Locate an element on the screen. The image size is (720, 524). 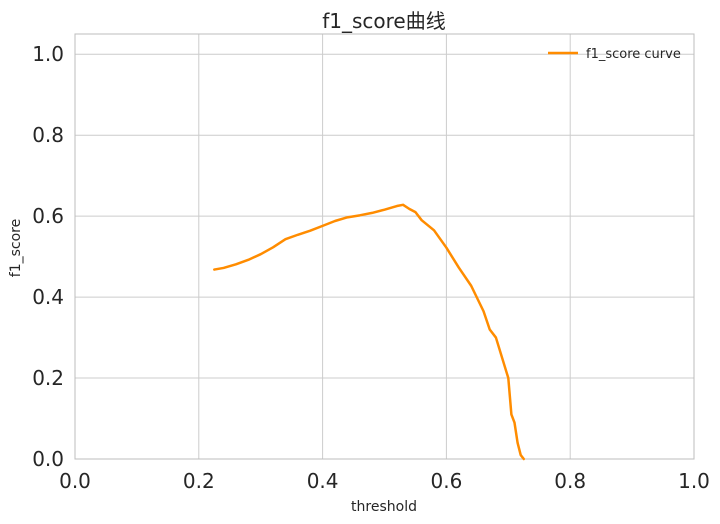
x-tick-label: 0.8 is located at coordinates (570, 481).